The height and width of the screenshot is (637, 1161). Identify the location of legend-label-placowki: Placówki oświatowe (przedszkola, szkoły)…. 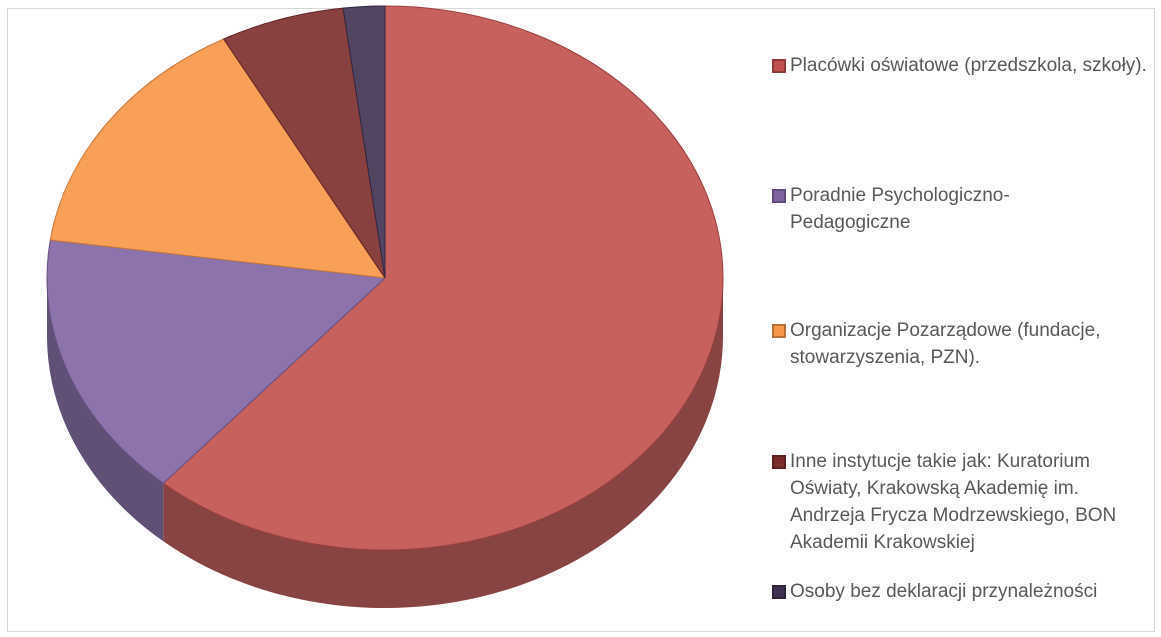
(968, 65).